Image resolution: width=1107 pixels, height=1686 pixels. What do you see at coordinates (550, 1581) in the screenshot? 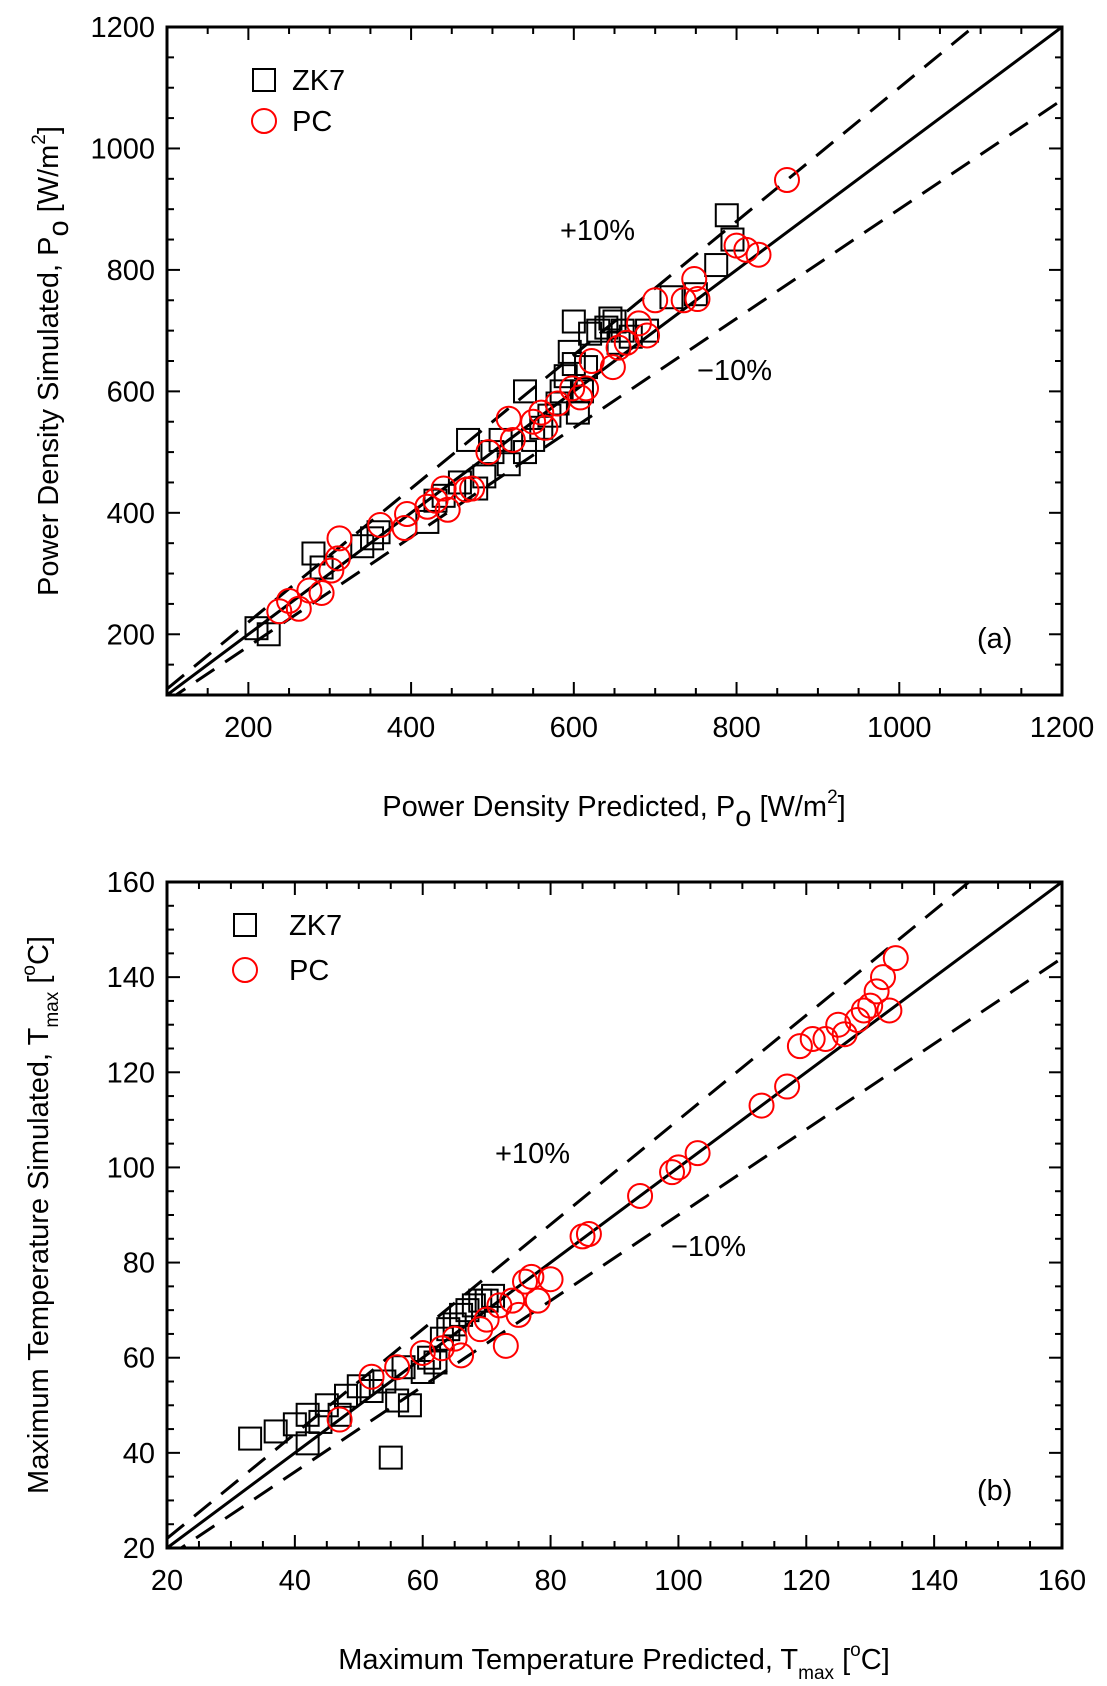
I see `x-tick-label-b: 80` at bounding box center [550, 1581].